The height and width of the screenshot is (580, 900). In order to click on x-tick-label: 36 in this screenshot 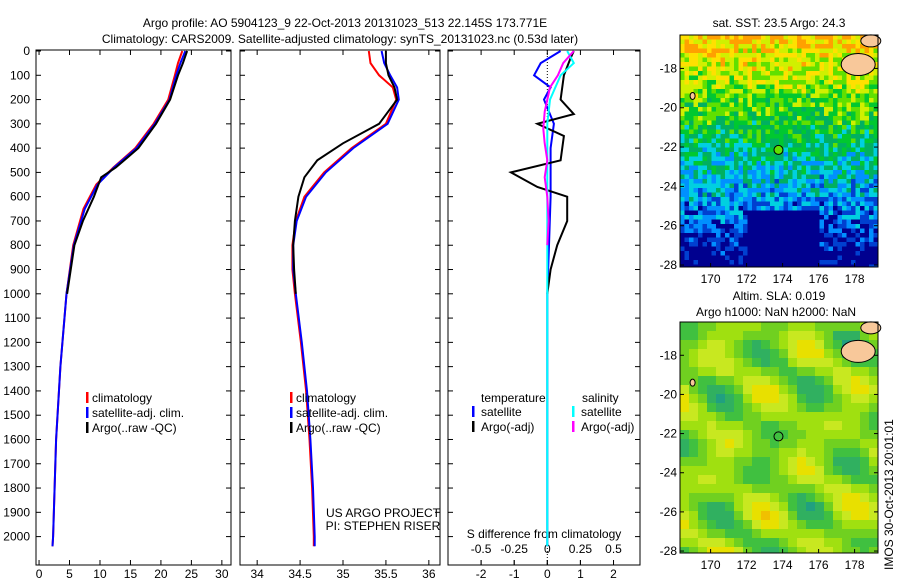, I will do `click(429, 573)`.